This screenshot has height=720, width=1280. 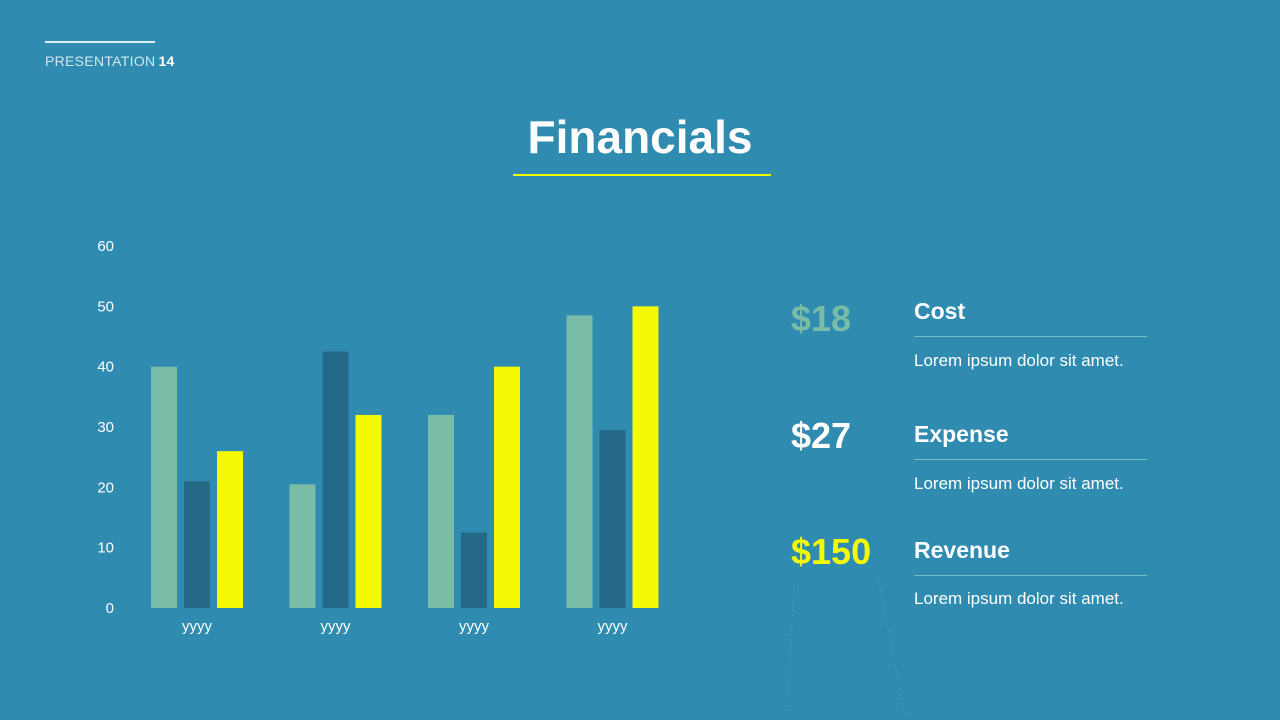 What do you see at coordinates (1030, 336) in the screenshot?
I see `cost-divider` at bounding box center [1030, 336].